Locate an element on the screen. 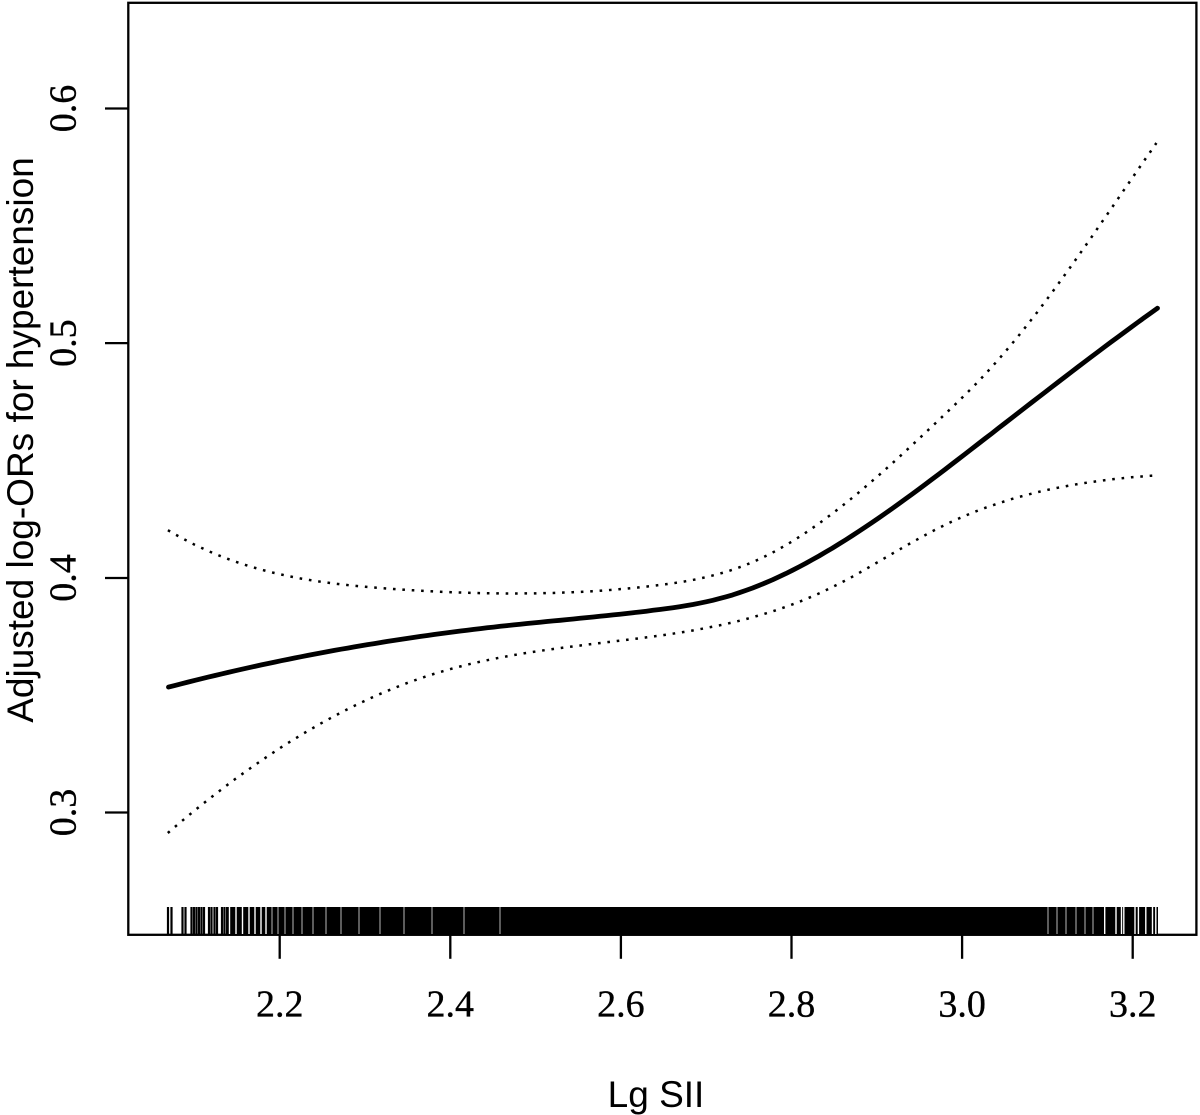 This screenshot has height=1115, width=1200. svg-text: 2.2 is located at coordinates (280, 1005).